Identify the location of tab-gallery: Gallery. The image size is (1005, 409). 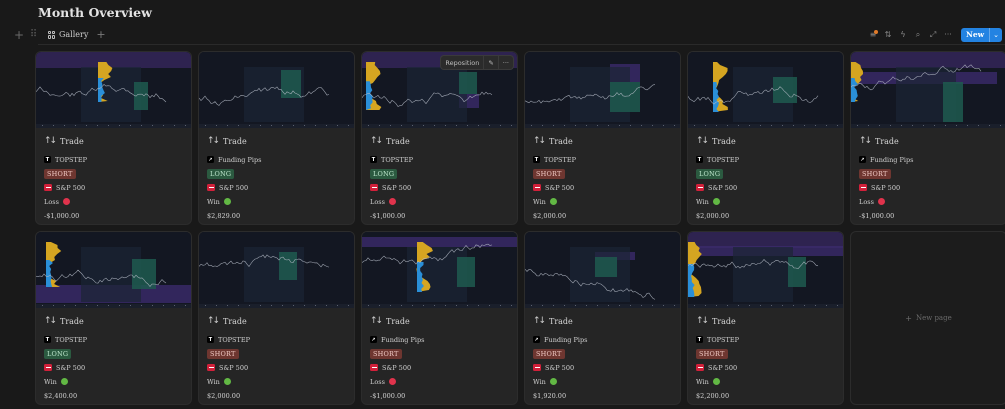
(68, 34).